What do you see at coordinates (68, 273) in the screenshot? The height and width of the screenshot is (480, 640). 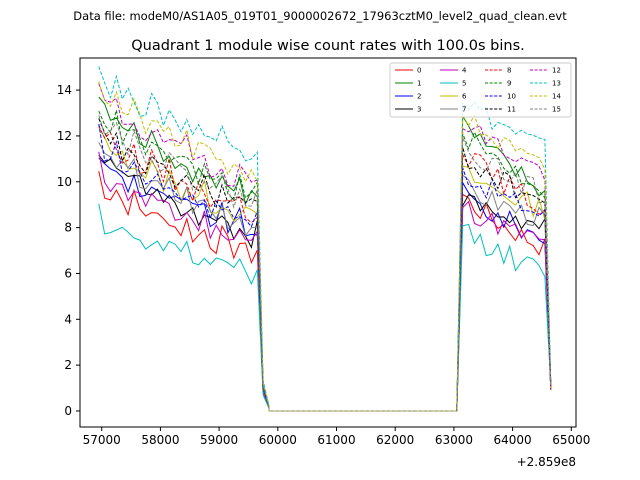 I see `y-tick-label: 6` at bounding box center [68, 273].